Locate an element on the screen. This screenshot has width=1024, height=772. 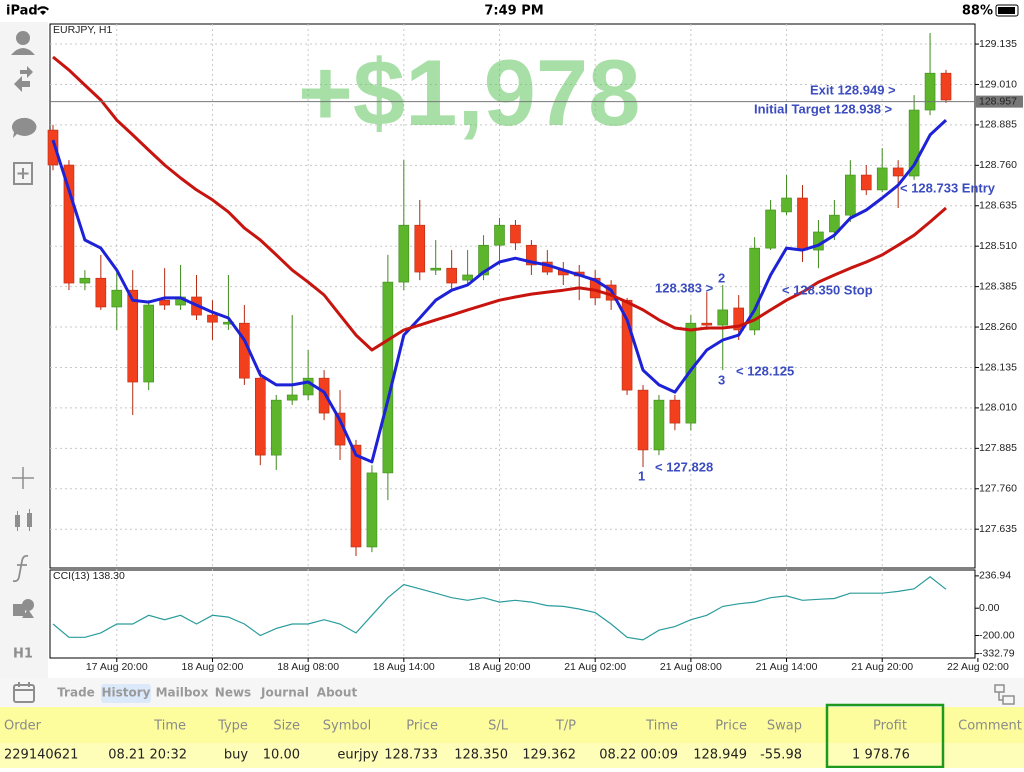
column-header: Time is located at coordinates (661, 726).